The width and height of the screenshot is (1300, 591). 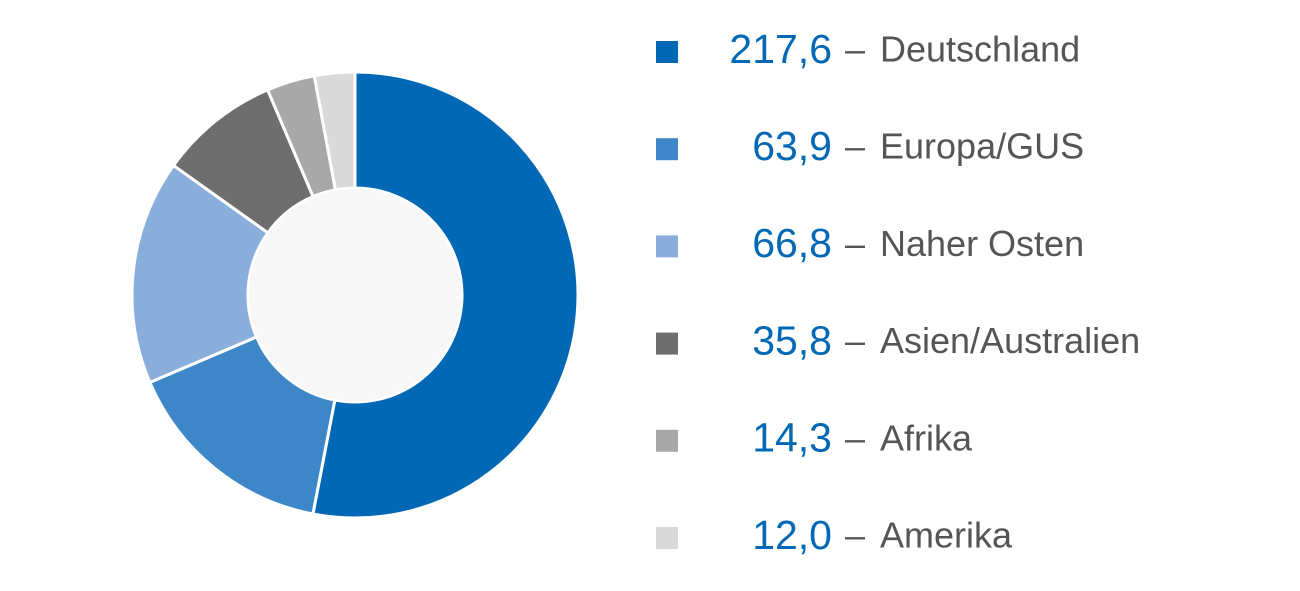 I want to click on legend-label: Europa/GUS, so click(x=982, y=146).